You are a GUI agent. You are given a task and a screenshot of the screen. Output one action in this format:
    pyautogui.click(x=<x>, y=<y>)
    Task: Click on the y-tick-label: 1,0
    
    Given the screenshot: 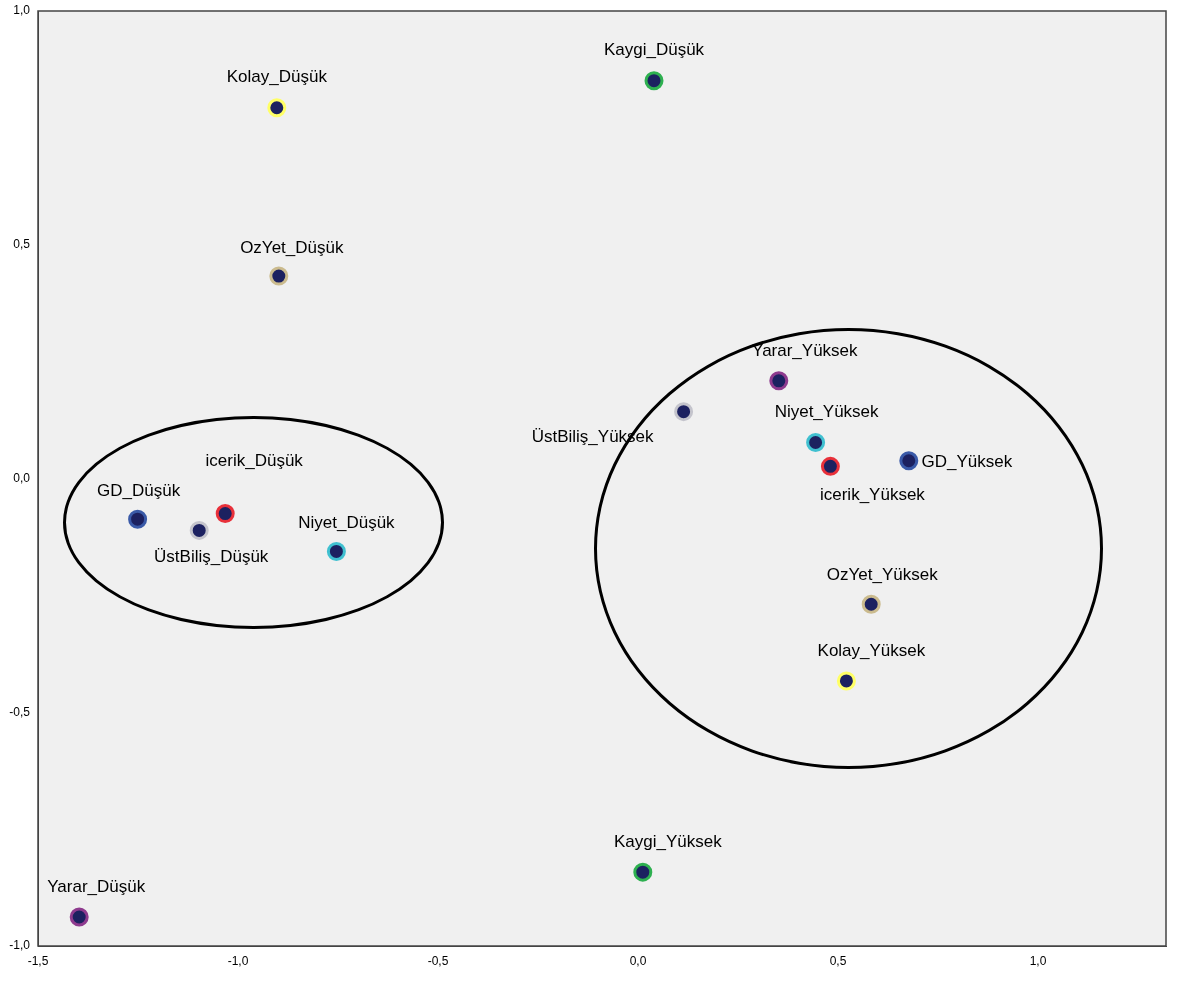 What is the action you would take?
    pyautogui.click(x=22, y=10)
    